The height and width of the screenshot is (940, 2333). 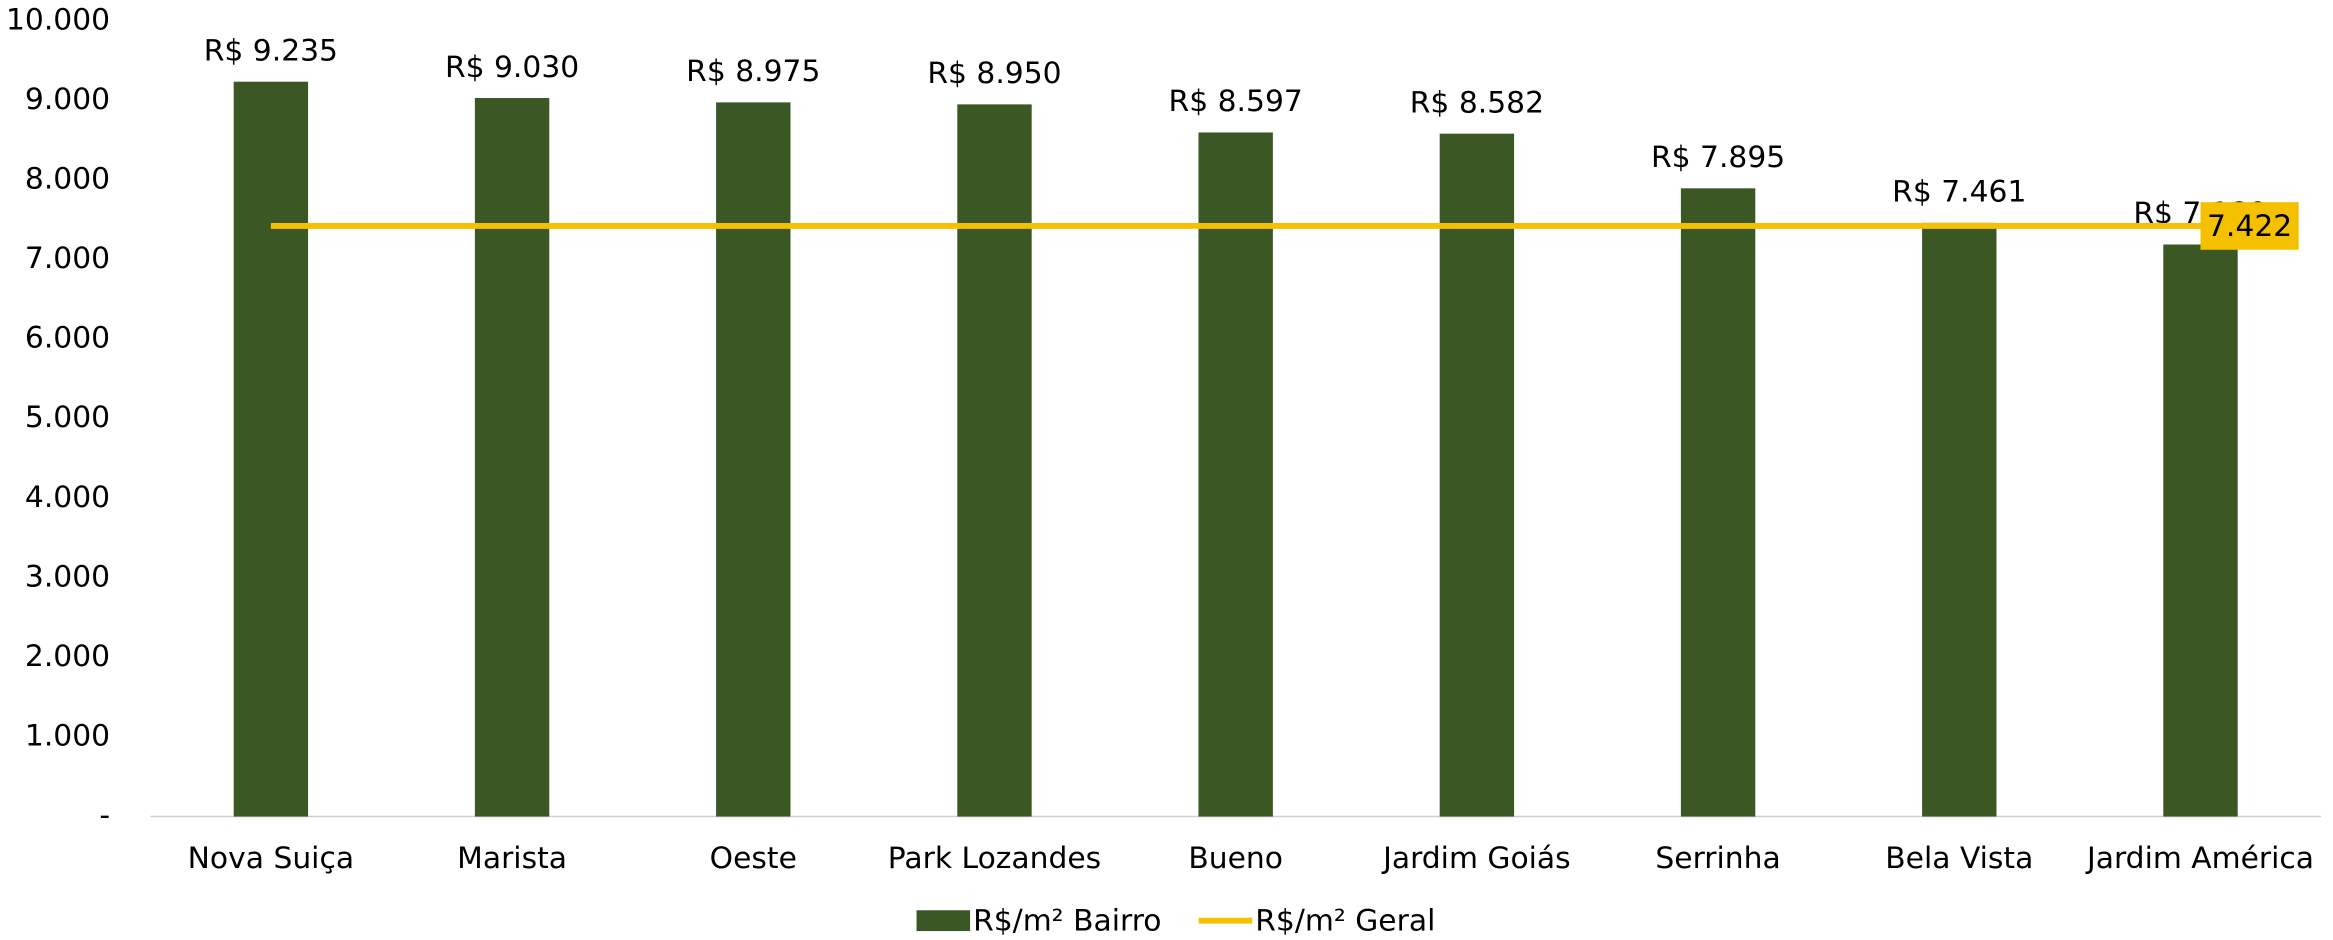 I want to click on y-tick-label: 9.000, so click(x=67, y=99).